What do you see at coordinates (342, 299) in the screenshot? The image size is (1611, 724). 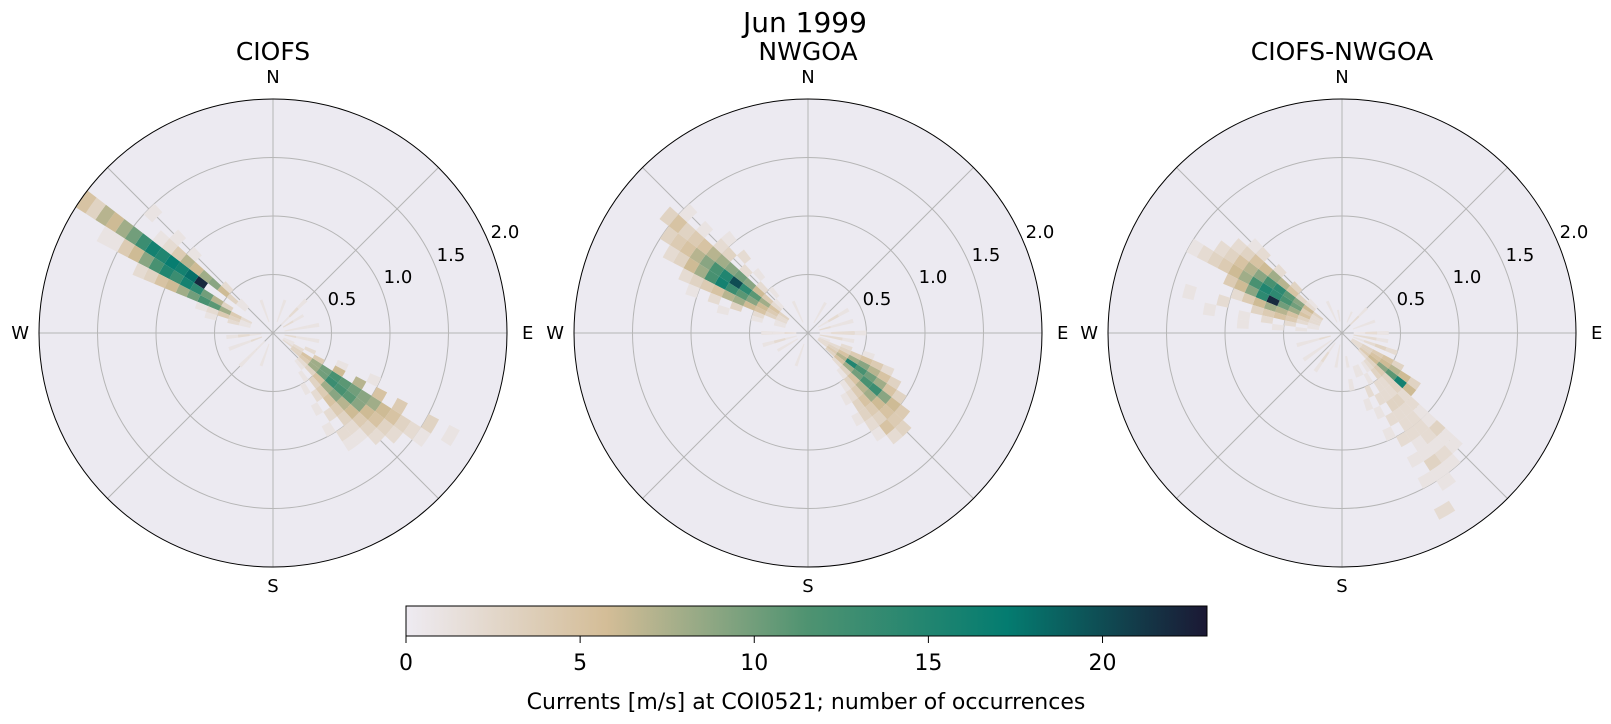 I see `radial-tick-label: 0.5` at bounding box center [342, 299].